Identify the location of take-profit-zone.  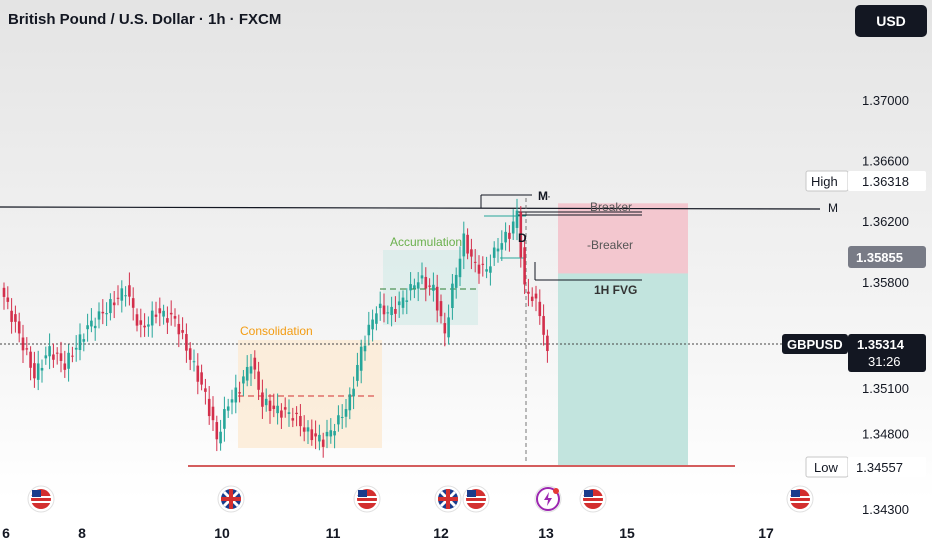
(623, 369).